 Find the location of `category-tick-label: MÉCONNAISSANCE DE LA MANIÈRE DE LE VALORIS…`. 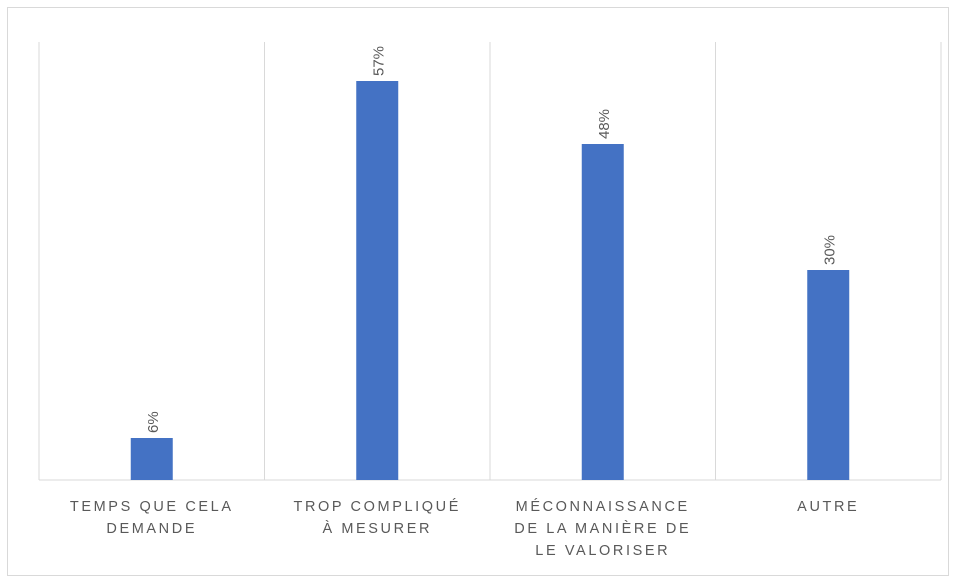

category-tick-label: MÉCONNAISSANCE DE LA MANIÈRE DE LE VALORIS… is located at coordinates (603, 529).